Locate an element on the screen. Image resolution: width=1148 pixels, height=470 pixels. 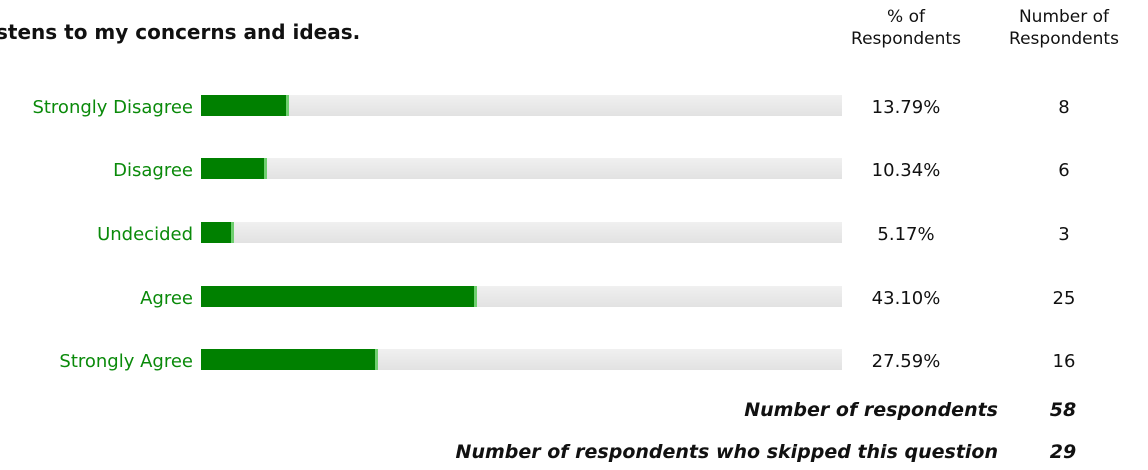
respondents-value: 58 is located at coordinates (1063, 410).